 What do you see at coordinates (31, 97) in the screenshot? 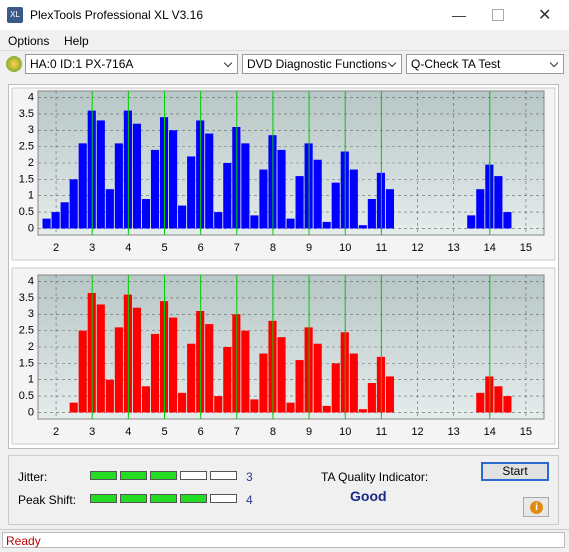
I see `y-tick-label: 4` at bounding box center [31, 97].